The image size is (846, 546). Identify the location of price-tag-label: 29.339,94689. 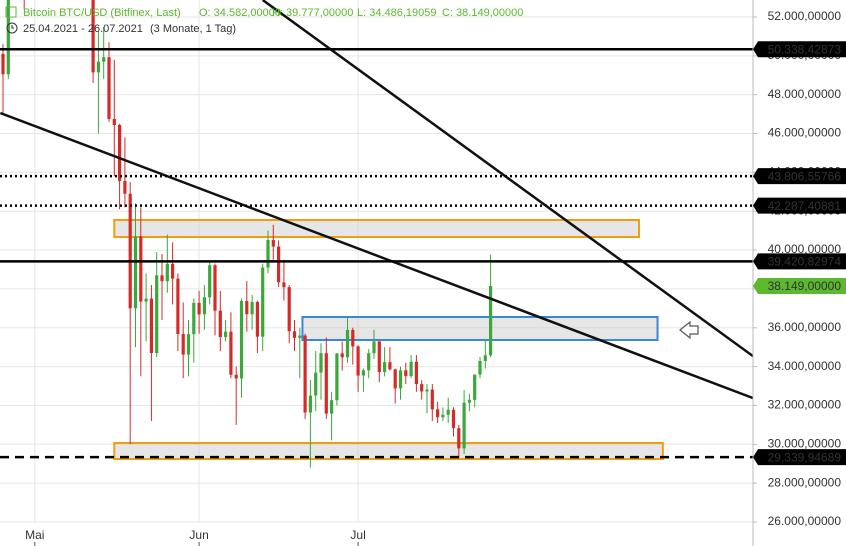
(805, 457).